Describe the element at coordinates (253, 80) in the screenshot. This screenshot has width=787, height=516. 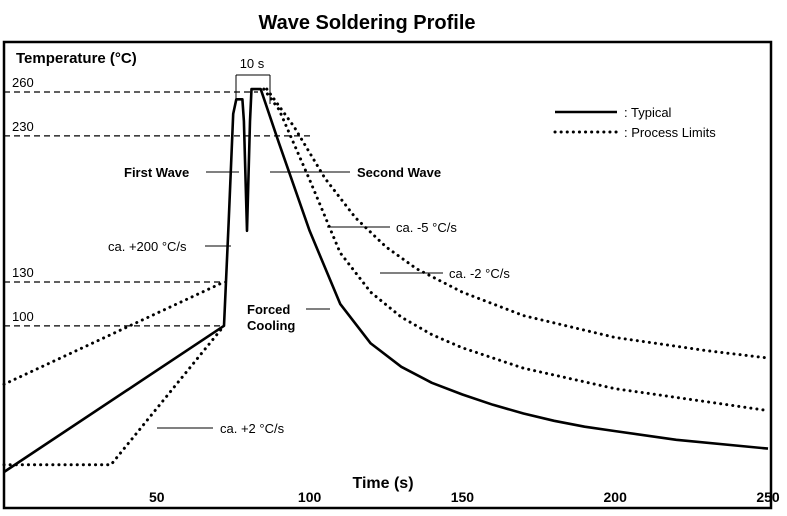
I see `ten-seconds-dimension: 10 s` at that location.